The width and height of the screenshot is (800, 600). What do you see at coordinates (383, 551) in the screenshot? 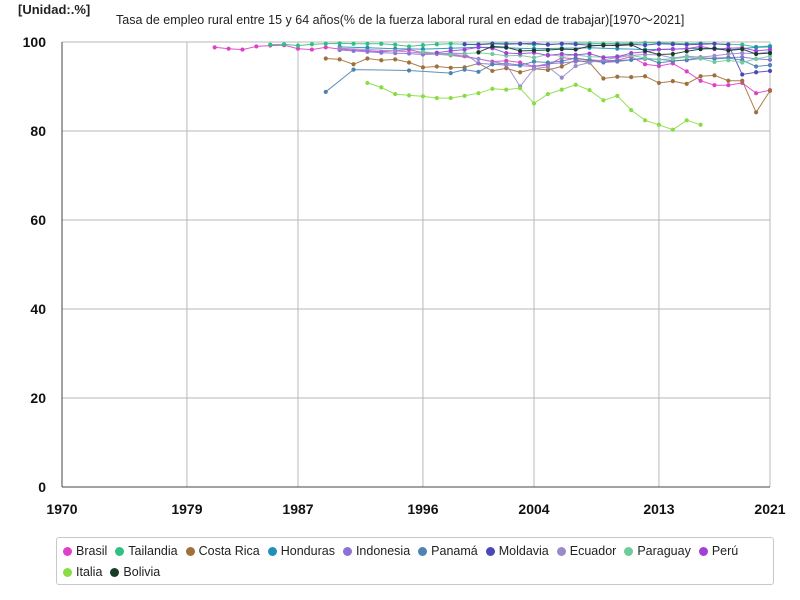
I see `legend-label: Indonesia` at bounding box center [383, 551].